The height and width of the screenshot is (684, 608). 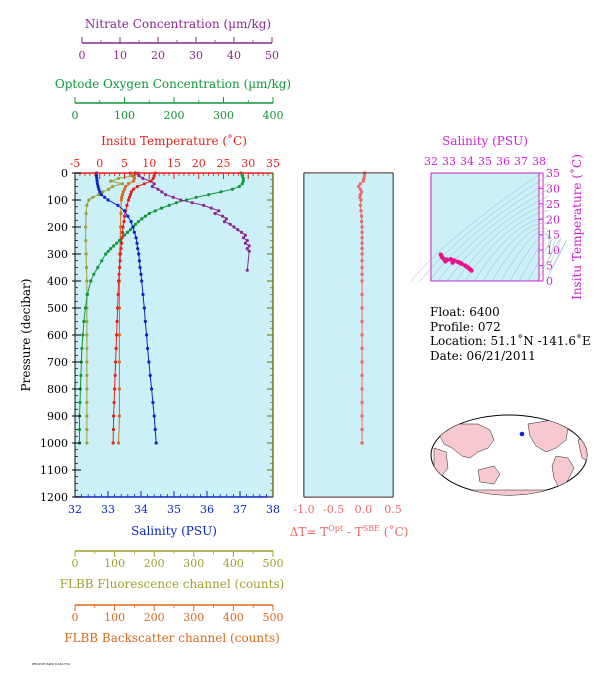 I want to click on inset-y-tick-label: 25, so click(x=553, y=204).